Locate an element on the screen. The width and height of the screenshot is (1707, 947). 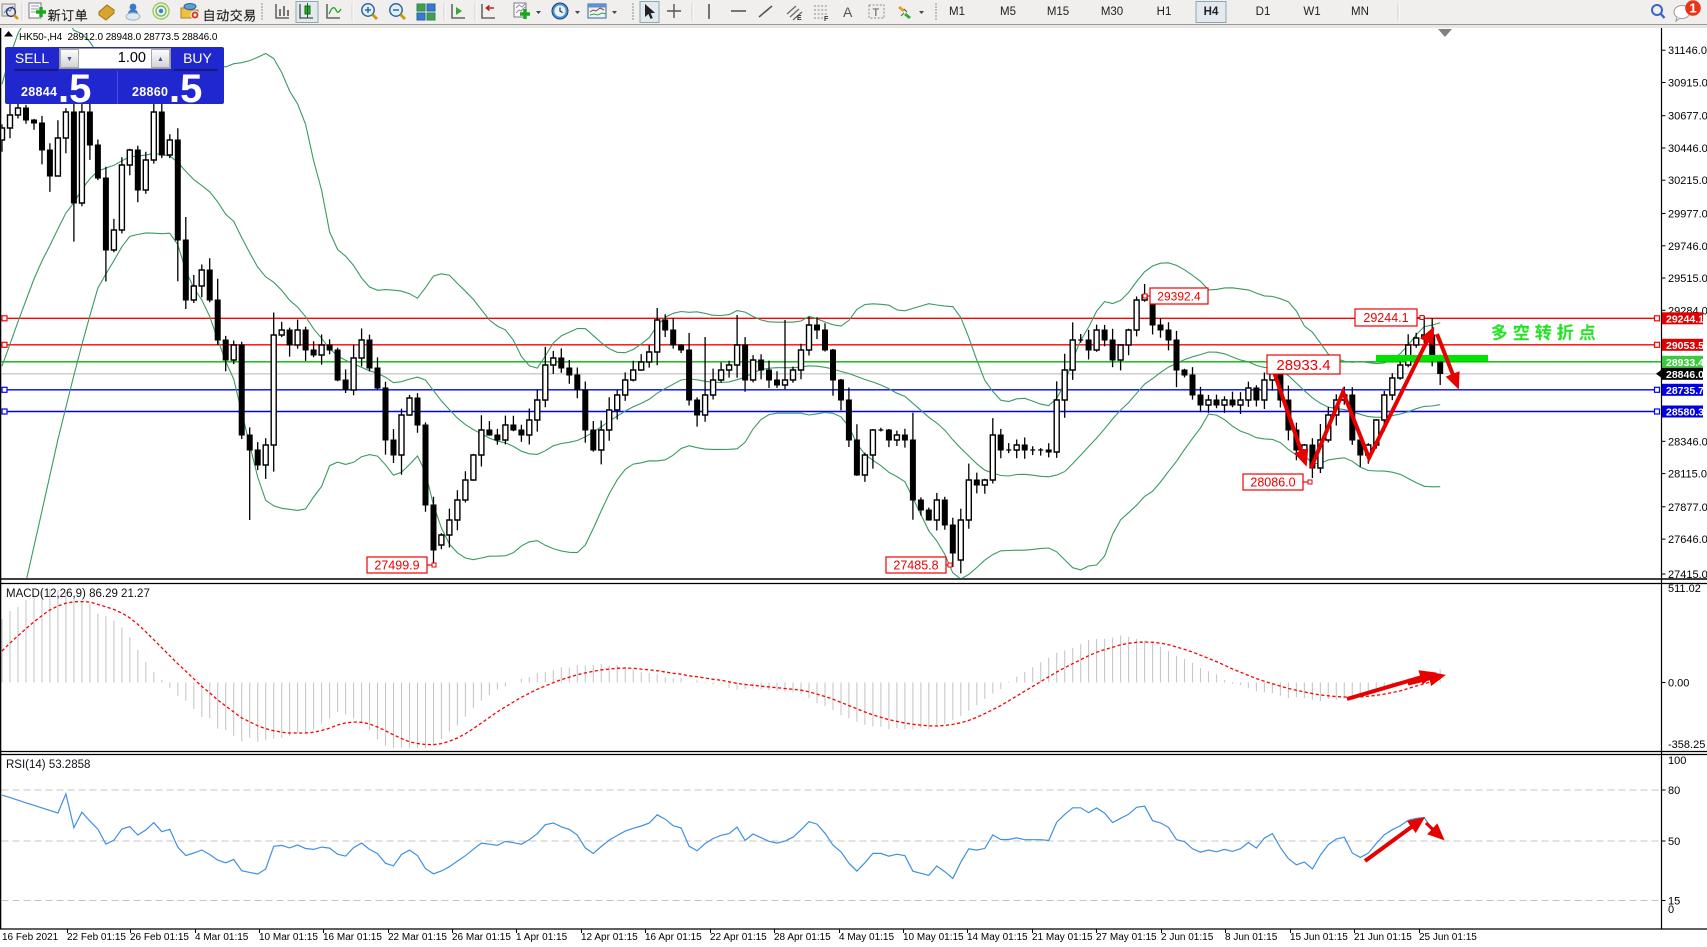
svg-text: 31146.0 is located at coordinates (1687, 51).